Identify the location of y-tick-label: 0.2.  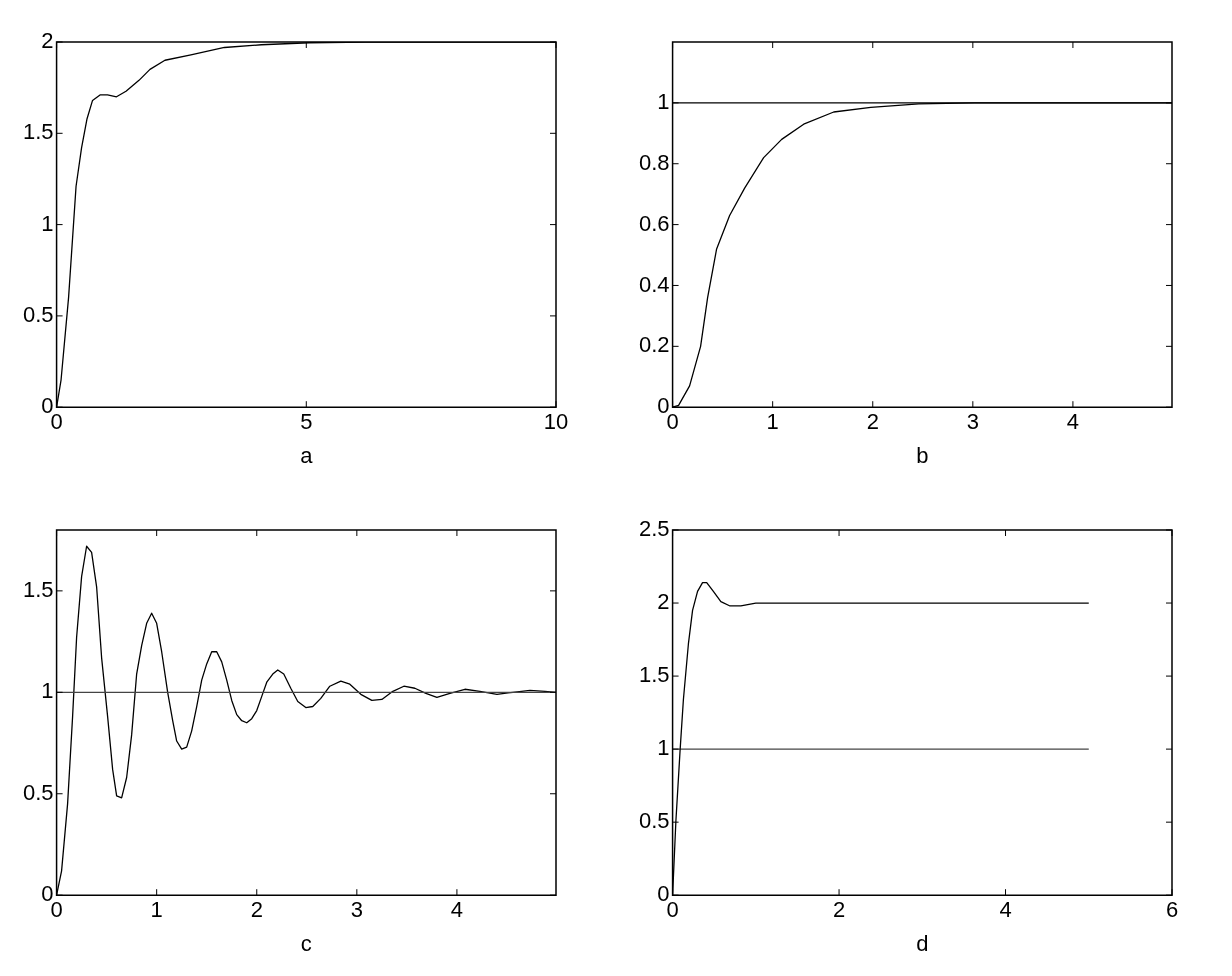
(654, 345).